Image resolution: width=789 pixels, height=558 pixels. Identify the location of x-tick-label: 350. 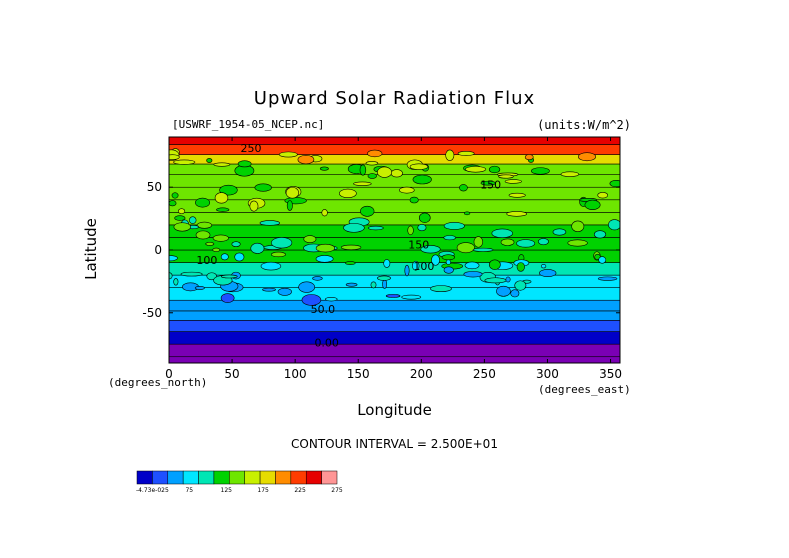
(610, 374).